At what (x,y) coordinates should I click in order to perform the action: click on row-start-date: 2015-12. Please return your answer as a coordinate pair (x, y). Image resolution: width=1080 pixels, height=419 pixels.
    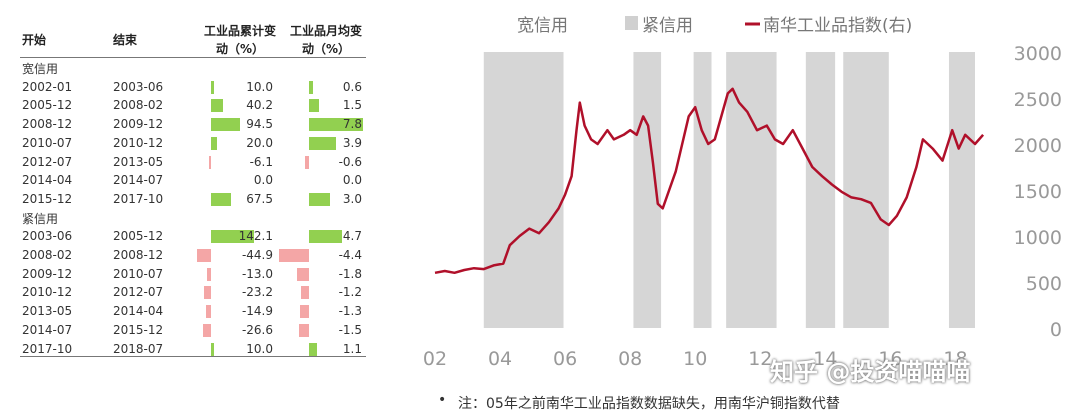
    Looking at the image, I should click on (47, 198).